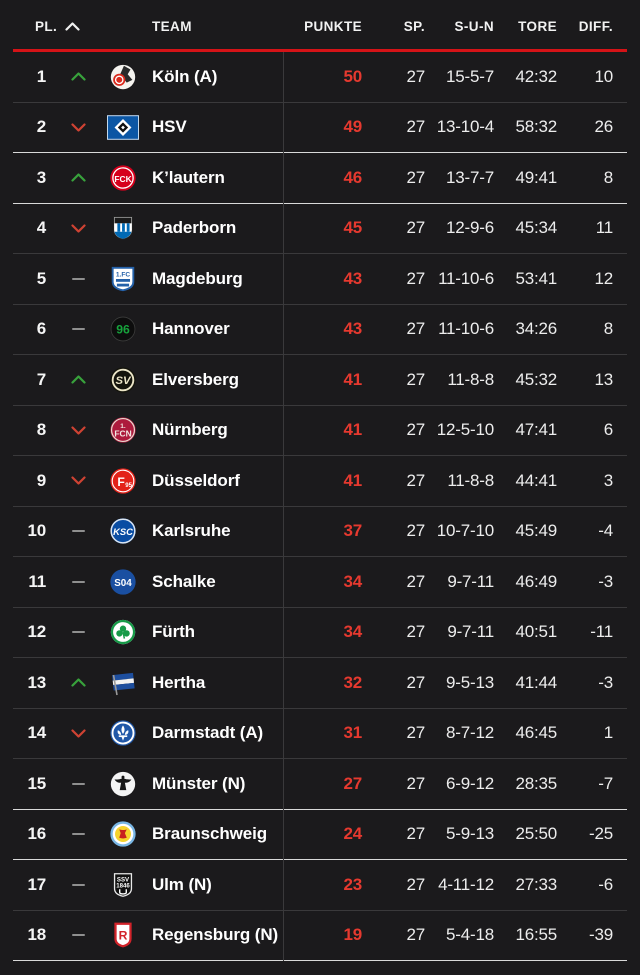  I want to click on team-name: Düsseldorf, so click(196, 480).